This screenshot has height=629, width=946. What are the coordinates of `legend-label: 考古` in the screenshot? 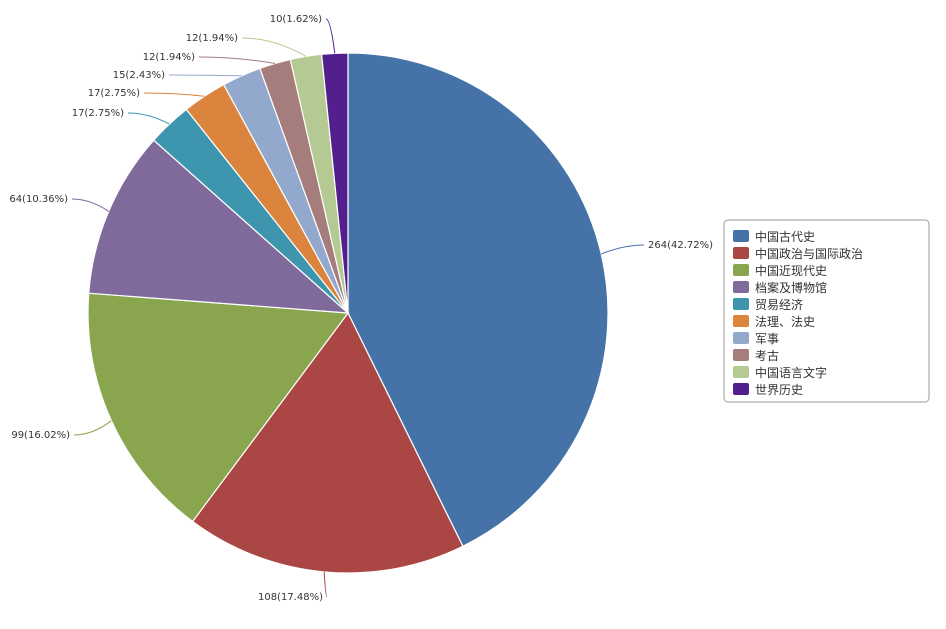 It's located at (767, 355).